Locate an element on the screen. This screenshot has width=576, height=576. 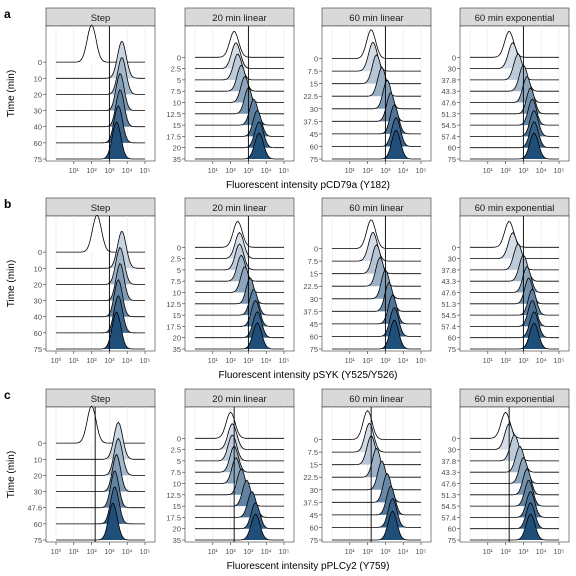
x-tick-label: 10² is located at coordinates (92, 361).